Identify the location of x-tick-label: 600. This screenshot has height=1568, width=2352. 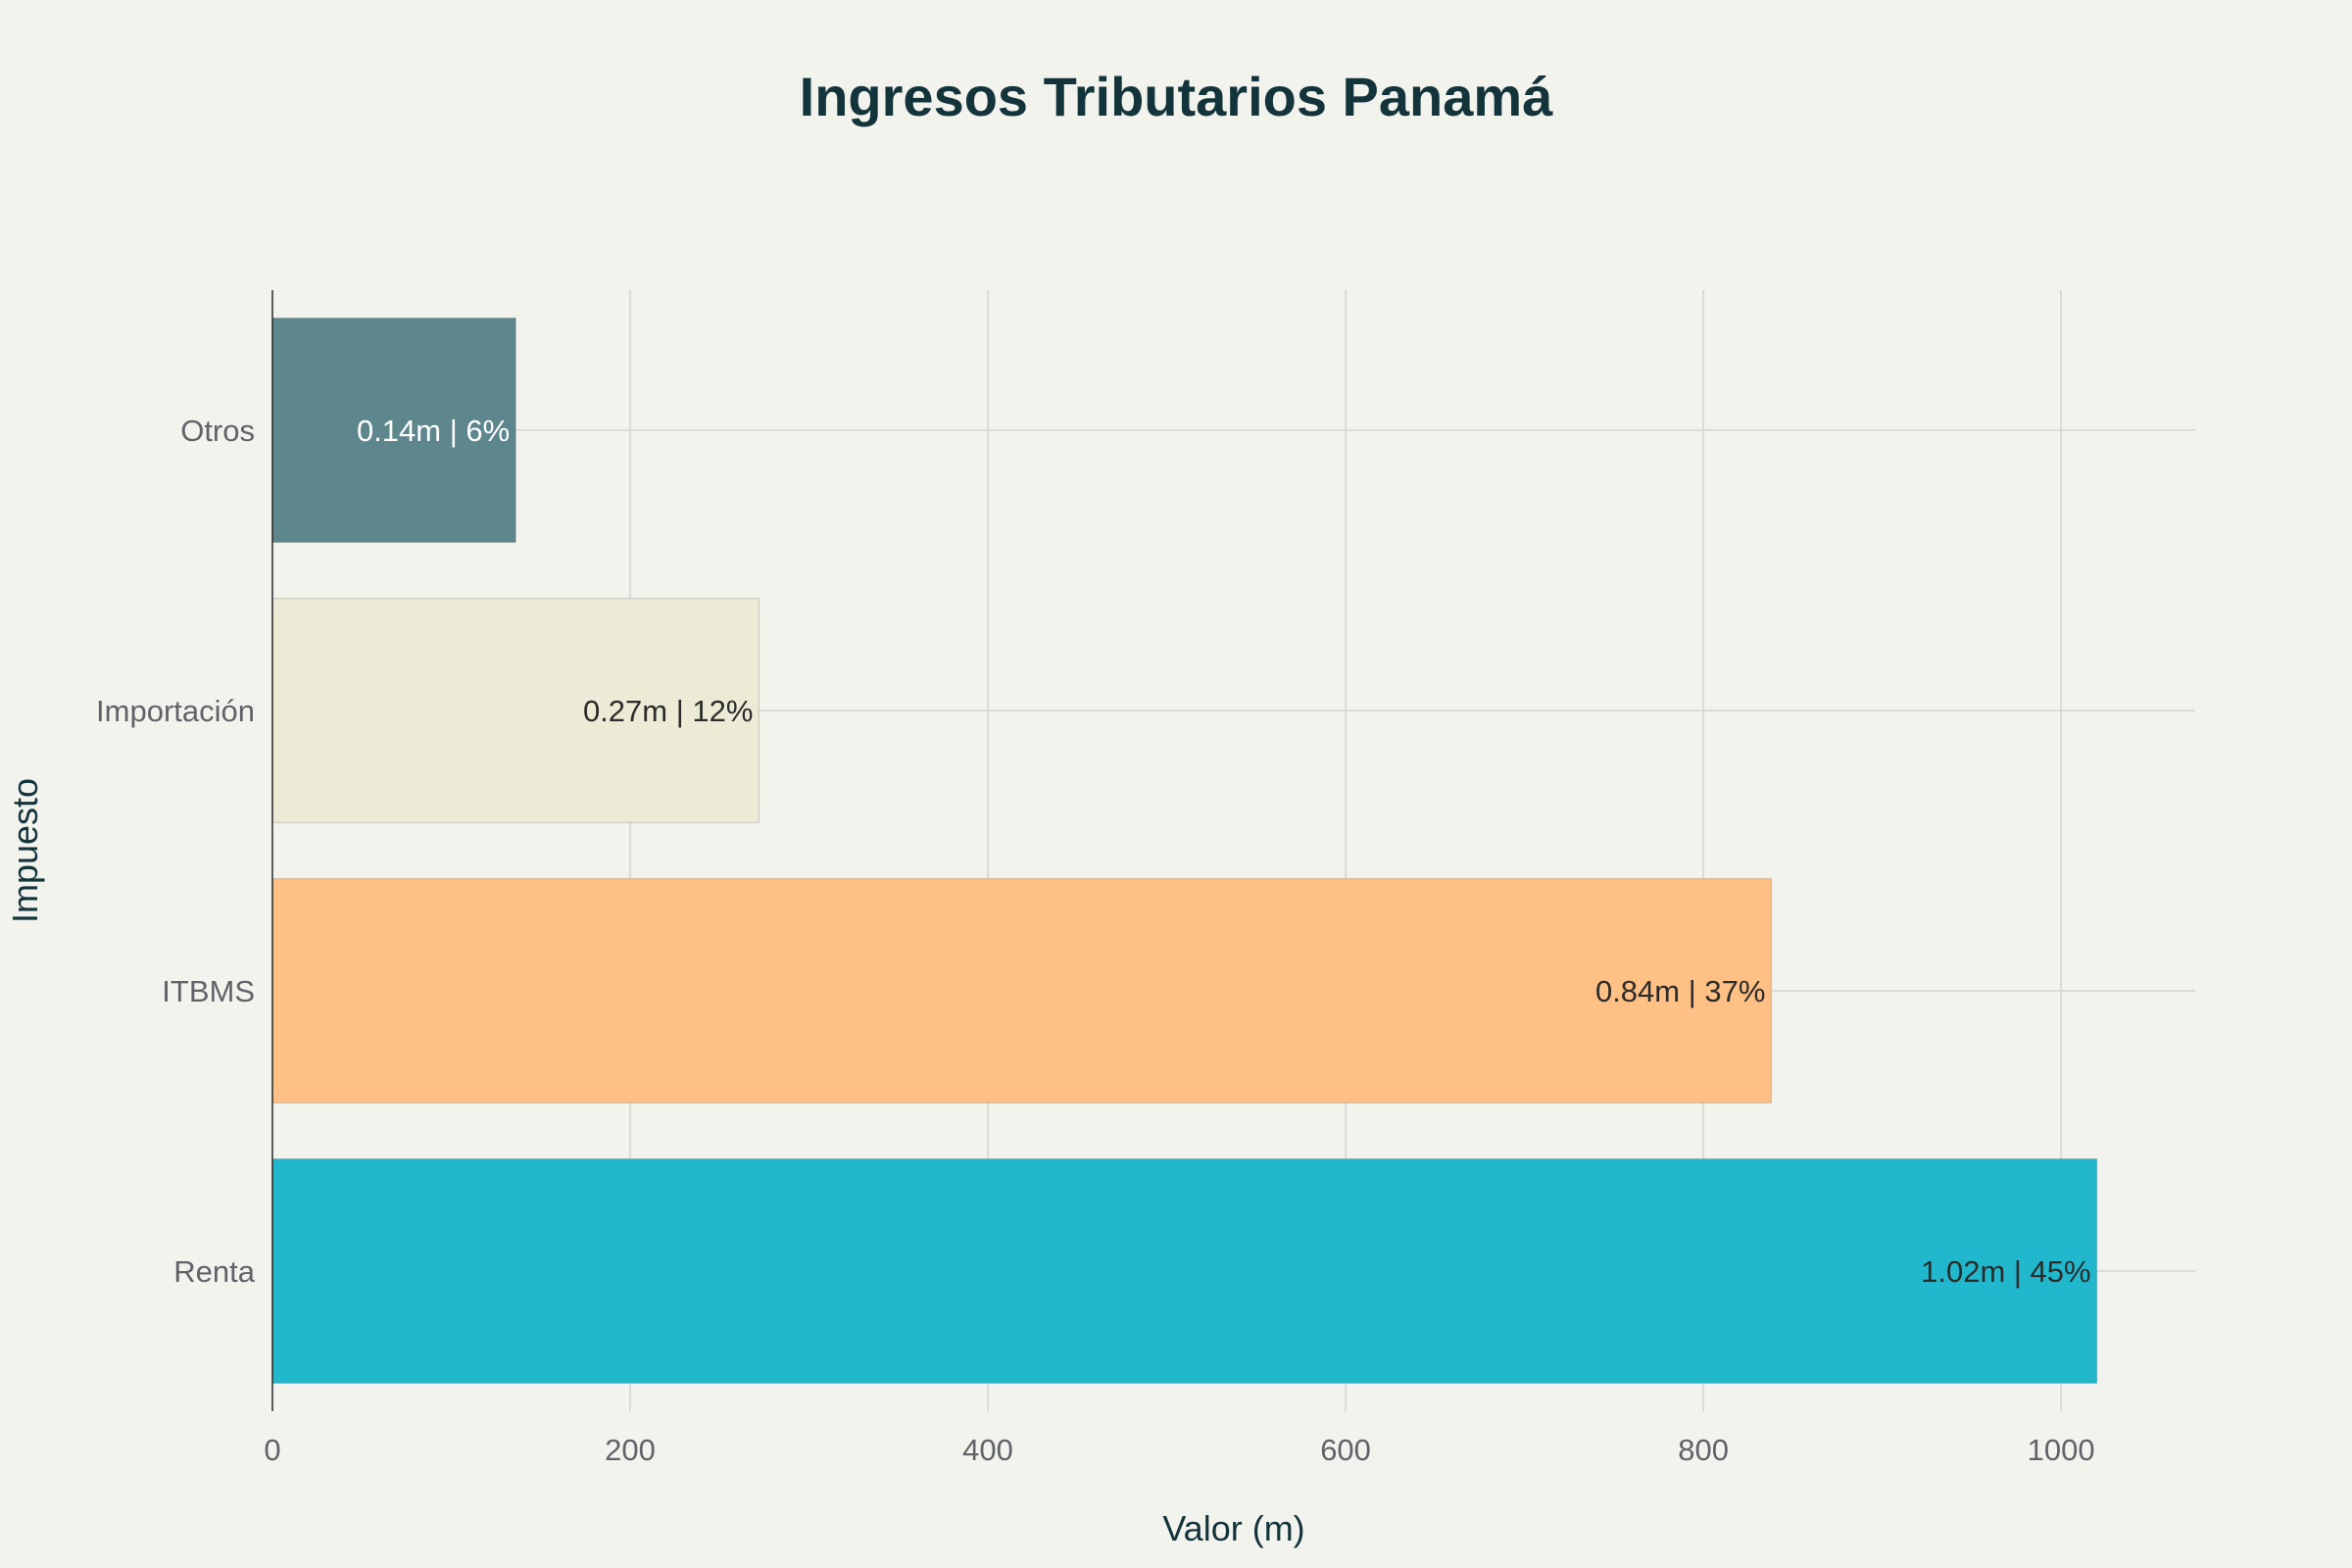
(1345, 1450).